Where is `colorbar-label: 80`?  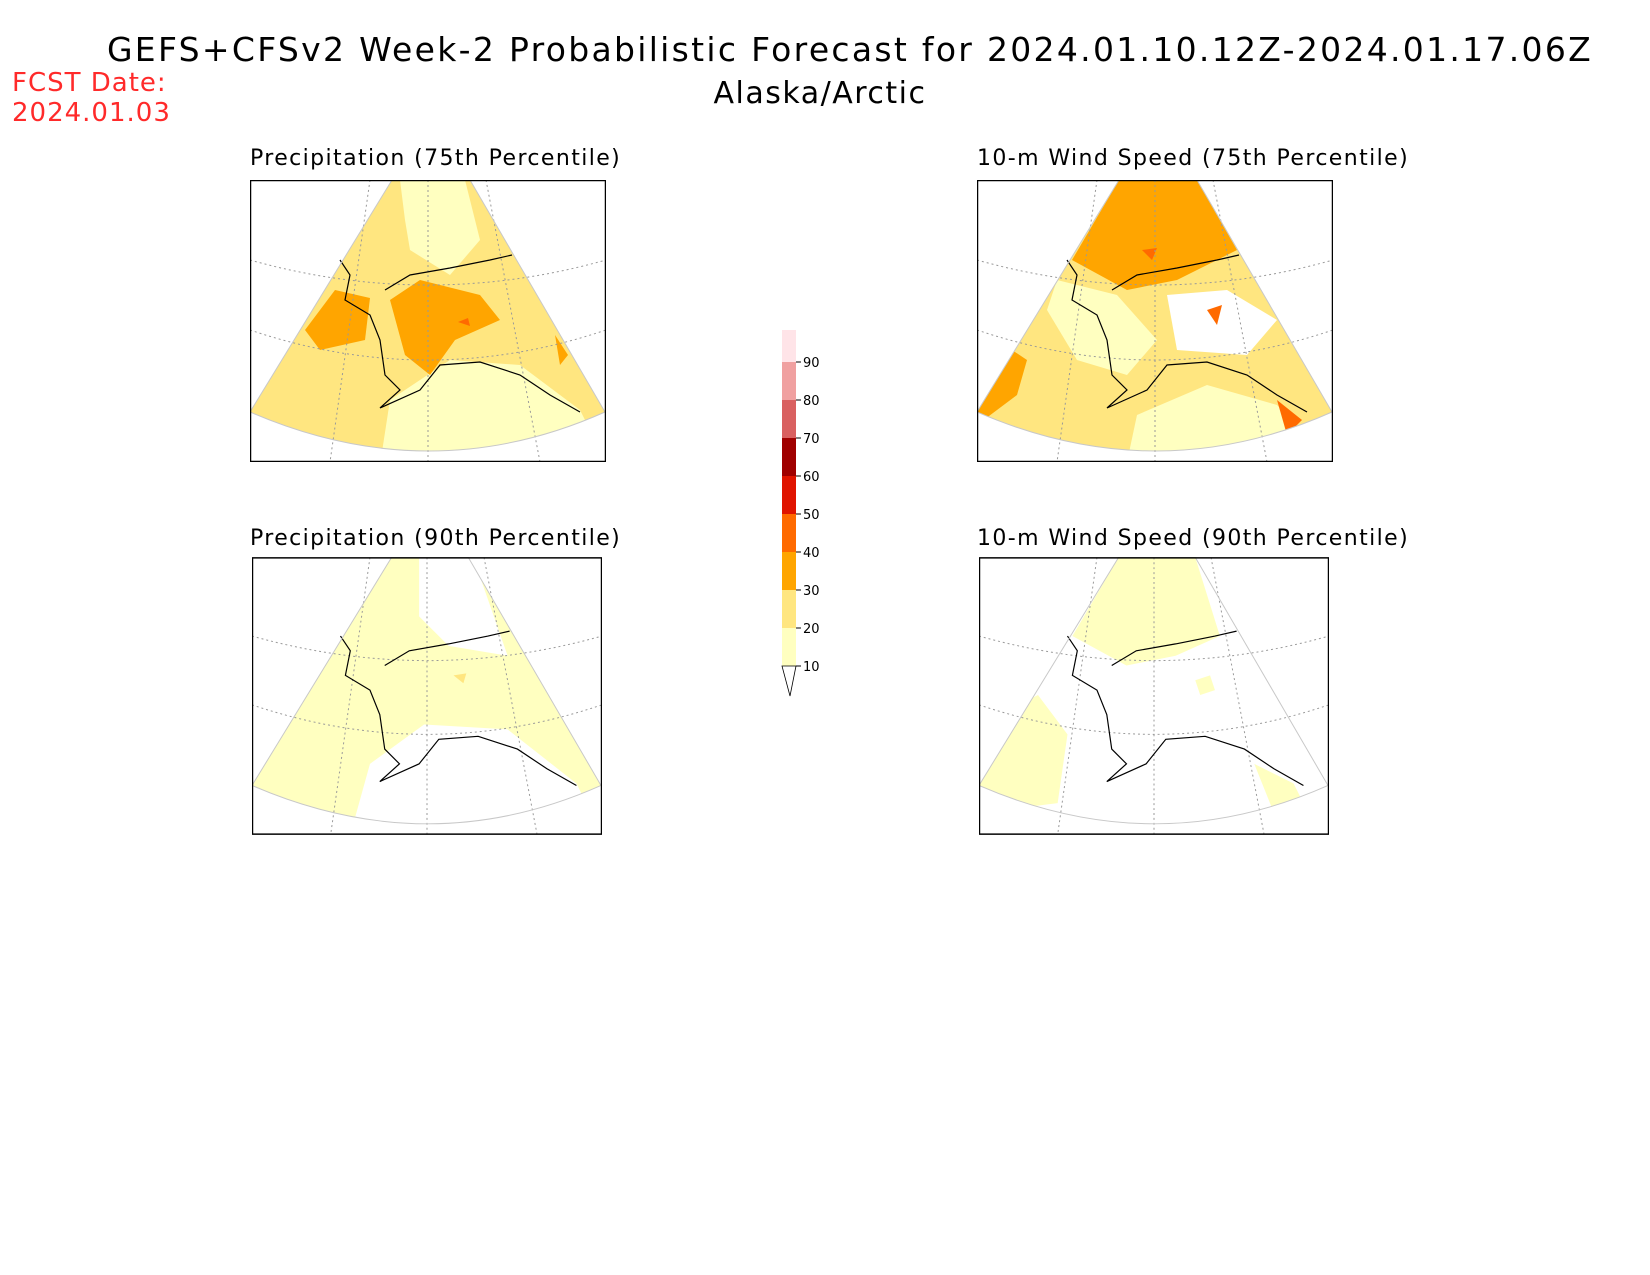 colorbar-label: 80 is located at coordinates (811, 401).